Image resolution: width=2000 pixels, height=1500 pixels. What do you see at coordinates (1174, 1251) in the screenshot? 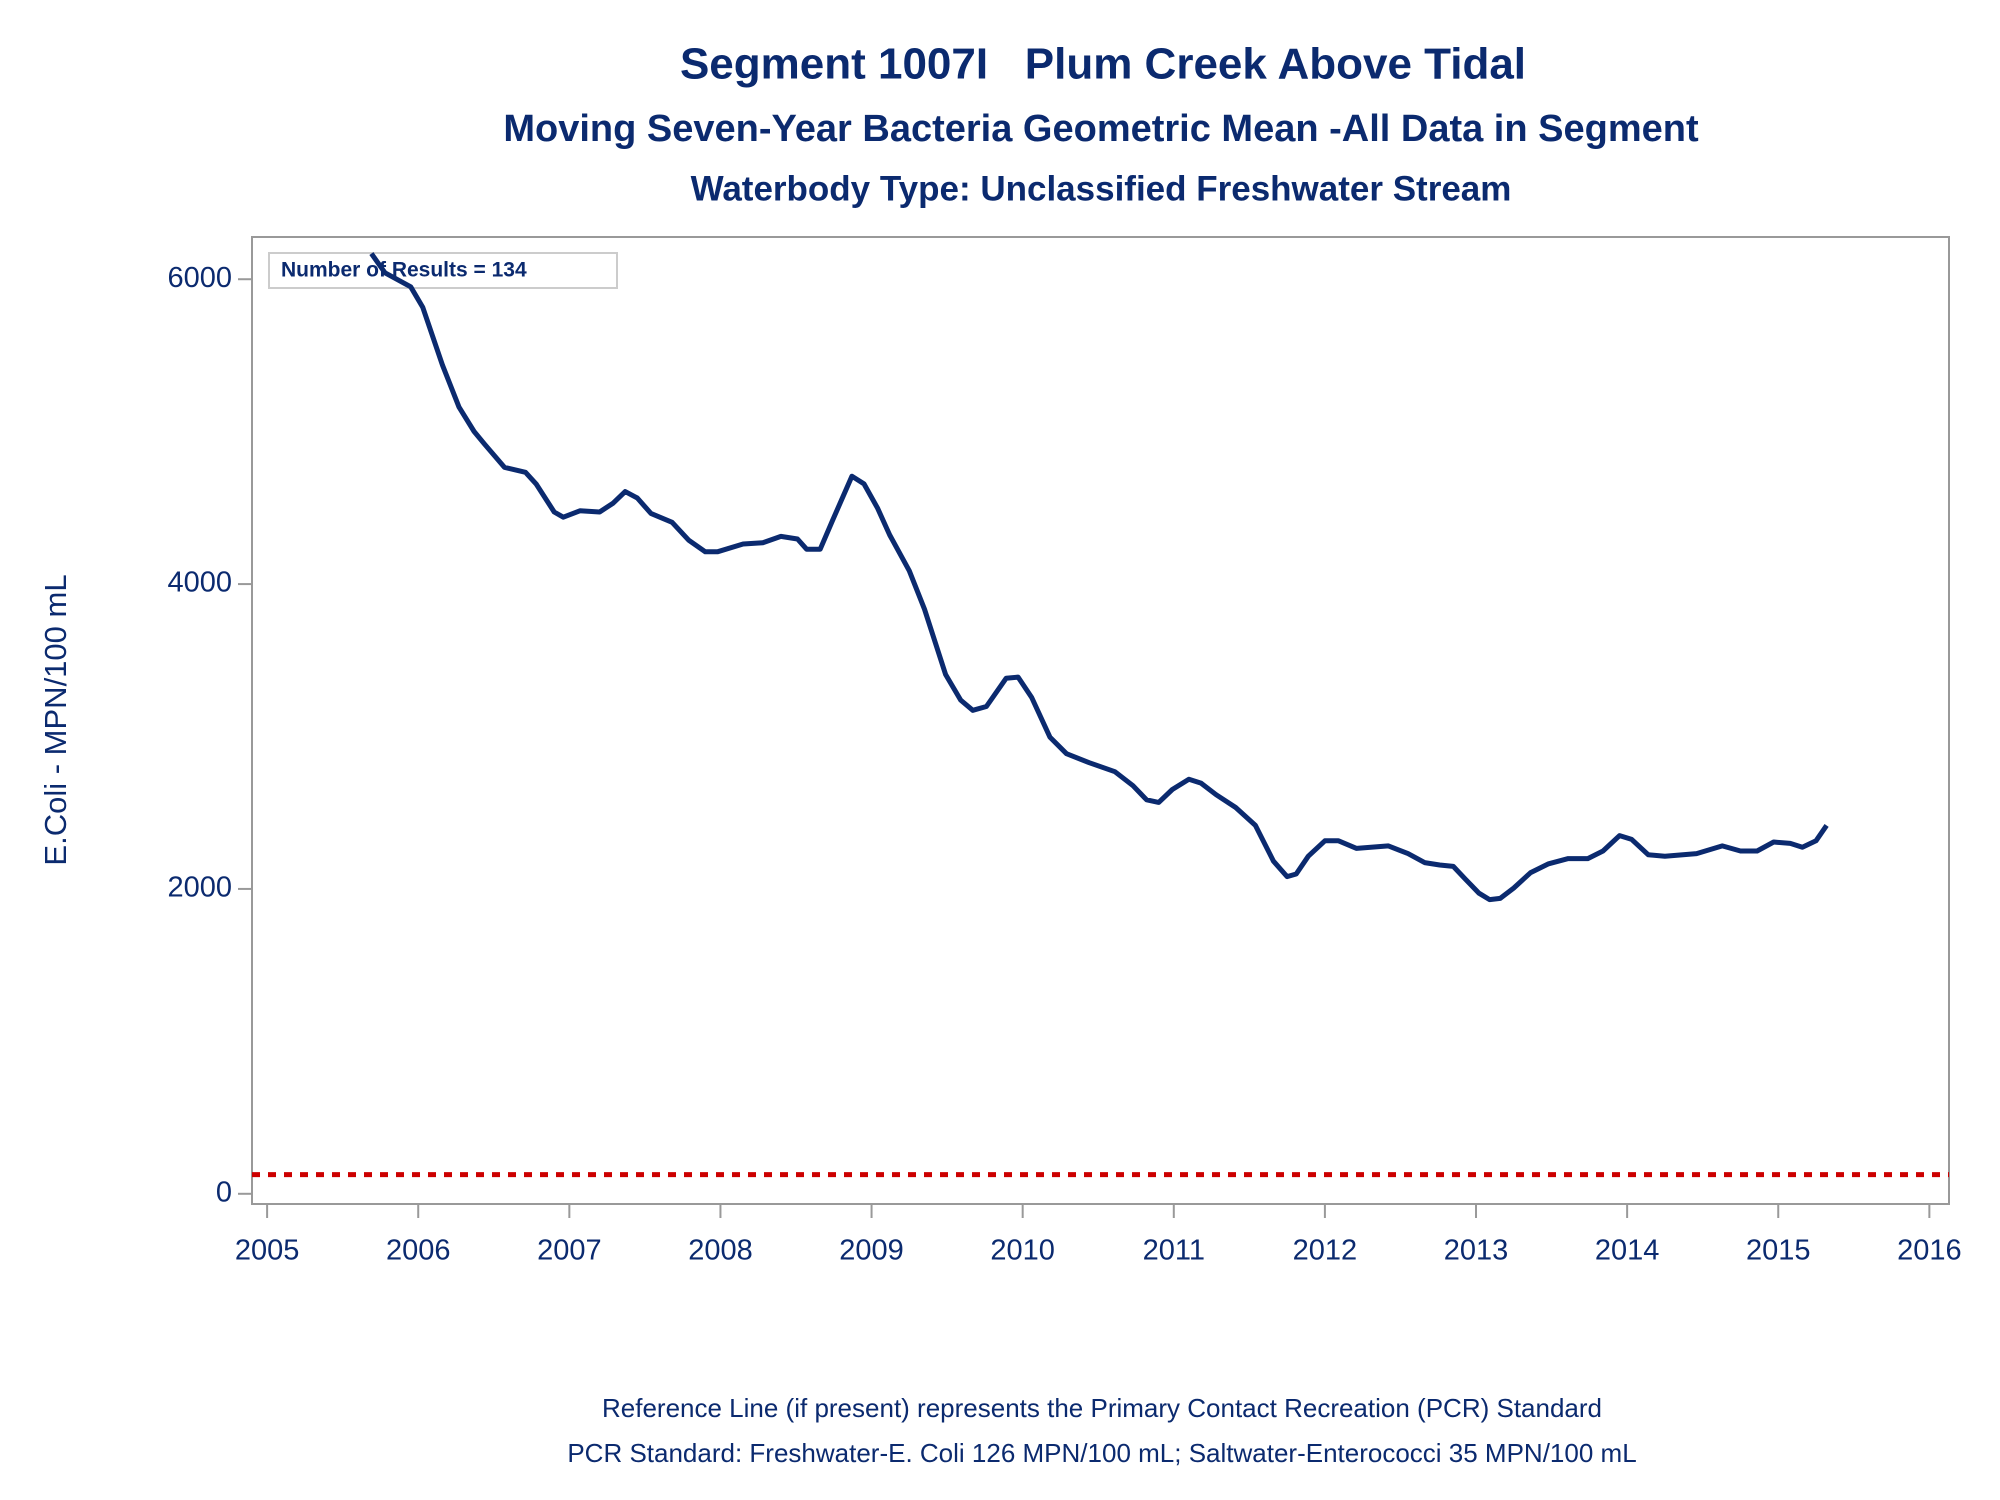
I see `x-tick-label: 2011` at bounding box center [1174, 1251].